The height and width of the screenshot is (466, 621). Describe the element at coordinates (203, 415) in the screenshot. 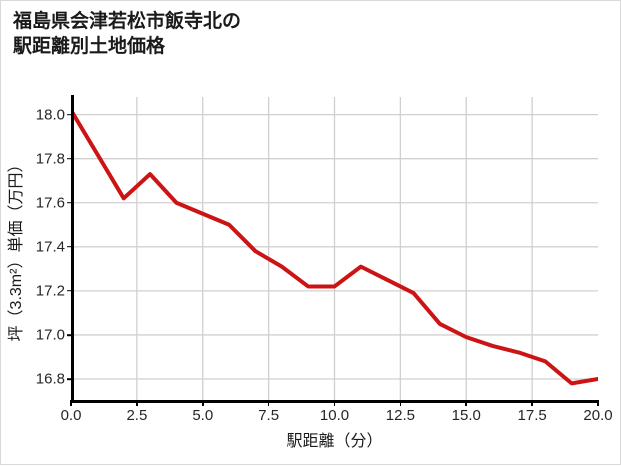

I see `x-axis-tick-label: 5.0` at that location.